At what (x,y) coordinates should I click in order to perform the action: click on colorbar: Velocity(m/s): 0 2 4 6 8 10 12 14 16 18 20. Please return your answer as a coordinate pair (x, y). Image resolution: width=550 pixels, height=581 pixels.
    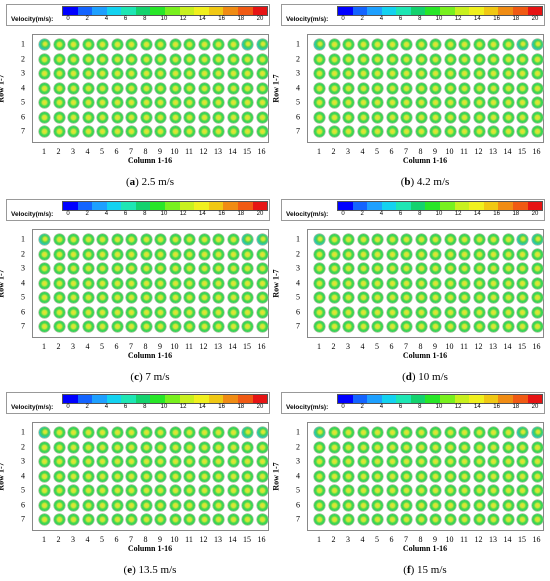
    Looking at the image, I should click on (412, 208).